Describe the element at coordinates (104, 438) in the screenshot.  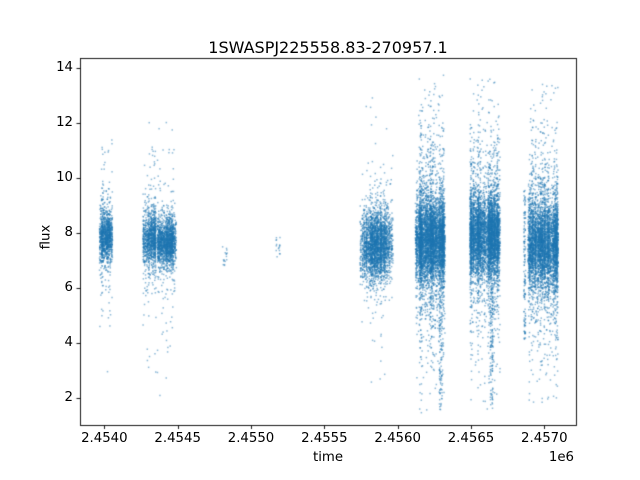
I see `x-tick-label: 2.4540` at that location.